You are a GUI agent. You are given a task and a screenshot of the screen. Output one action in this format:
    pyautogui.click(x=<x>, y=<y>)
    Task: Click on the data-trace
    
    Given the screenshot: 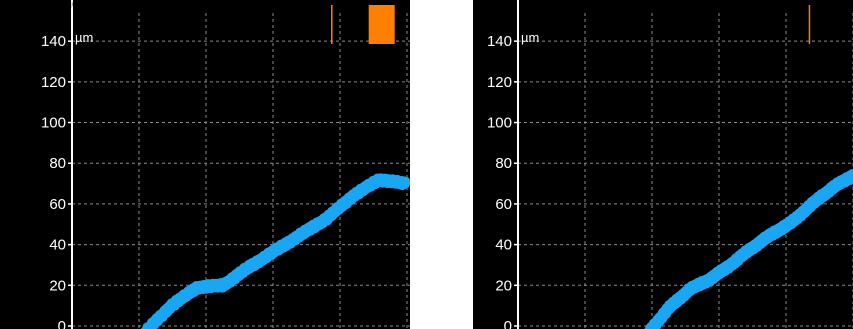 What is the action you would take?
    pyautogui.click(x=748, y=249)
    